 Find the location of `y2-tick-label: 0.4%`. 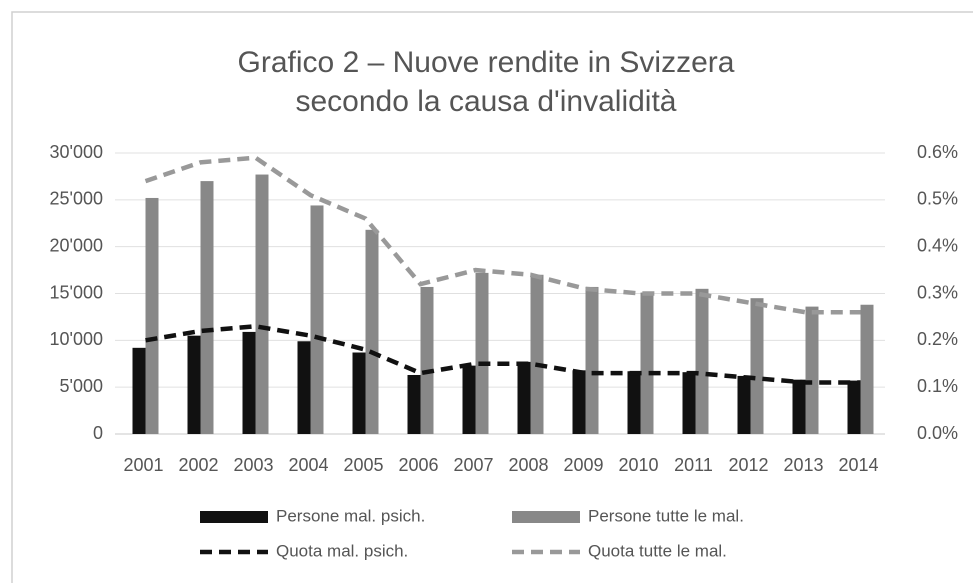

y2-tick-label: 0.4% is located at coordinates (937, 245).